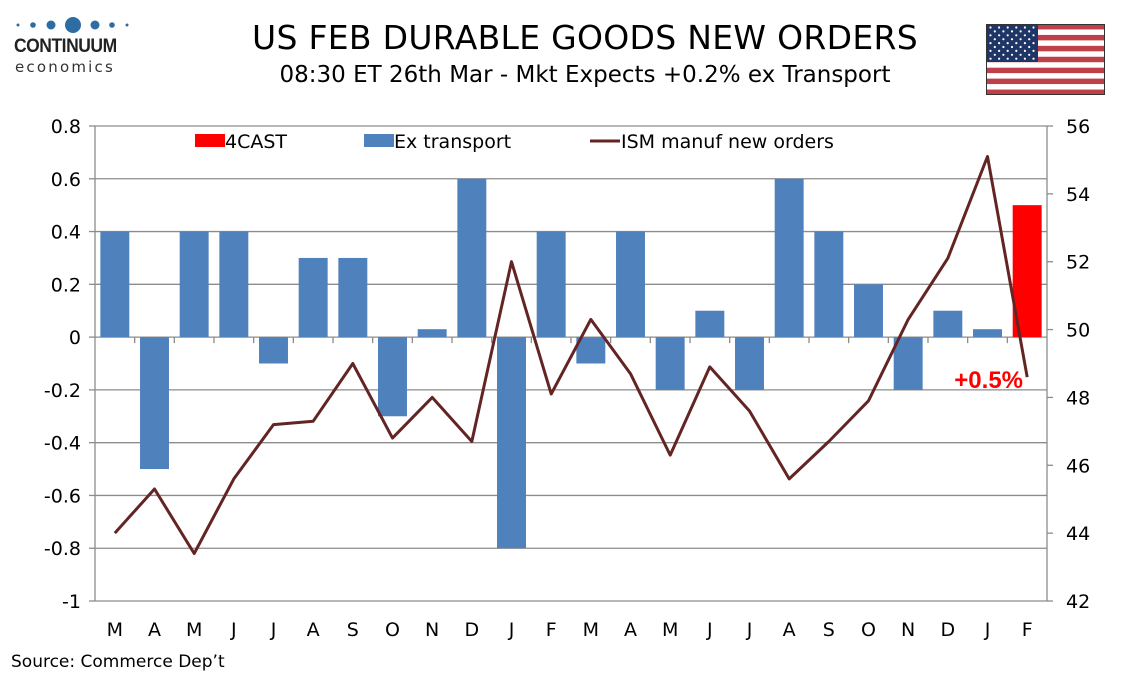 This screenshot has height=680, width=1134. Describe the element at coordinates (66, 127) in the screenshot. I see `y-left-tick-label: 0.8` at that location.